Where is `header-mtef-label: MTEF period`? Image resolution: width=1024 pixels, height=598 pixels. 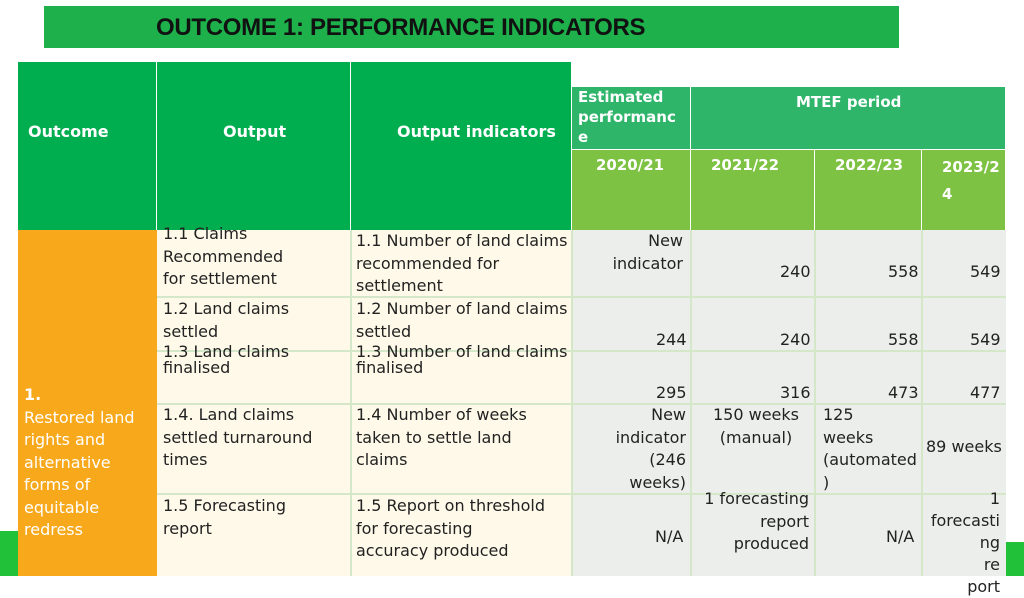
header-mtef-label: MTEF period is located at coordinates (849, 102).